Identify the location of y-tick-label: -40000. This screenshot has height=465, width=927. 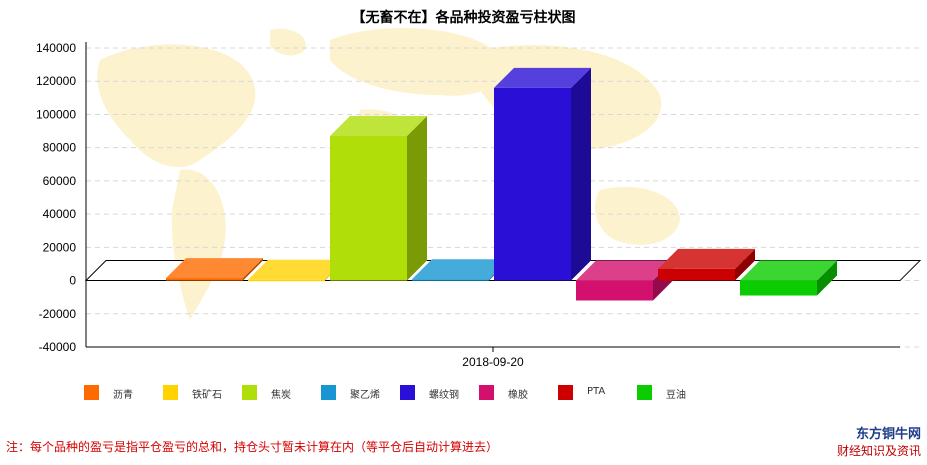
(58, 347).